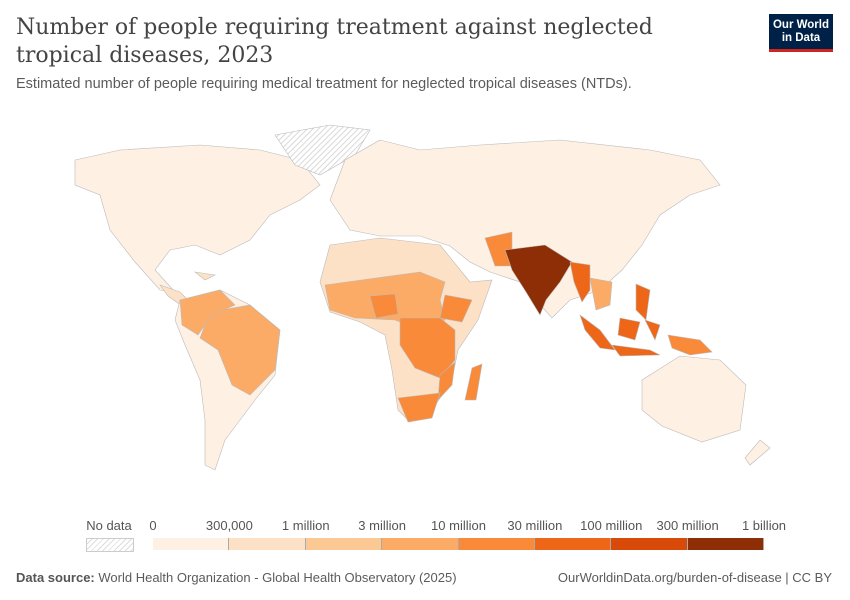  I want to click on legend-no-data-label: No data, so click(109, 525).